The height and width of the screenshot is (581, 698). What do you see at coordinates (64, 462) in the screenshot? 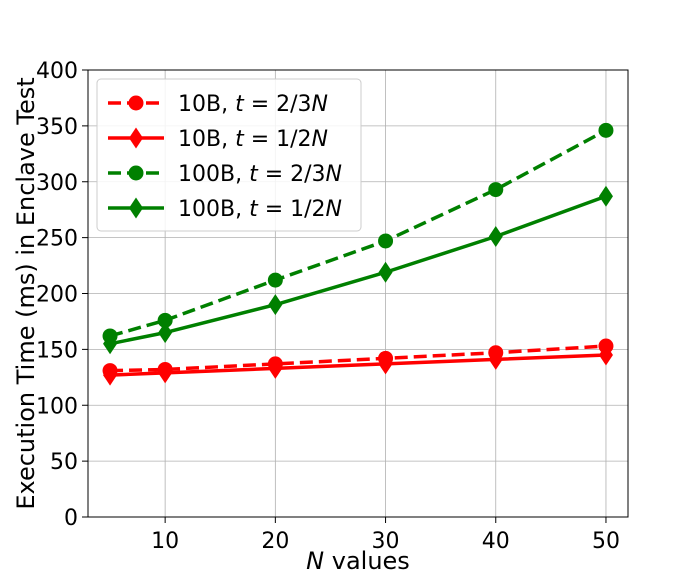
I see `y-tick-label: 50` at bounding box center [64, 462].